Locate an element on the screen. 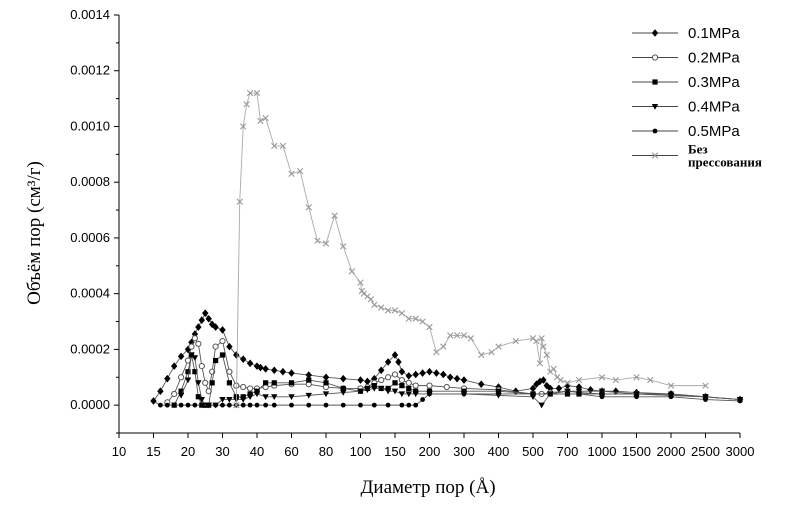 Image resolution: width=795 pixels, height=507 pixels. legend-label: прессования is located at coordinates (725, 162).